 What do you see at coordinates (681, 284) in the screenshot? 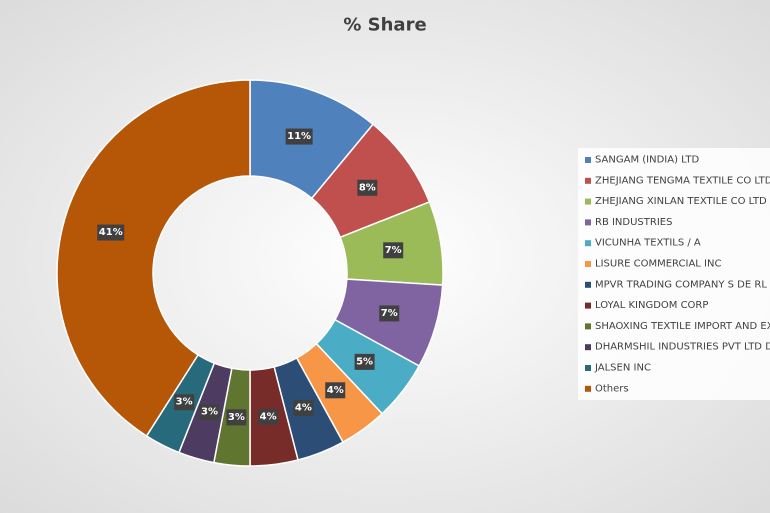
I see `legend-label: MPVR TRADING COMPANY S DE RL` at bounding box center [681, 284].